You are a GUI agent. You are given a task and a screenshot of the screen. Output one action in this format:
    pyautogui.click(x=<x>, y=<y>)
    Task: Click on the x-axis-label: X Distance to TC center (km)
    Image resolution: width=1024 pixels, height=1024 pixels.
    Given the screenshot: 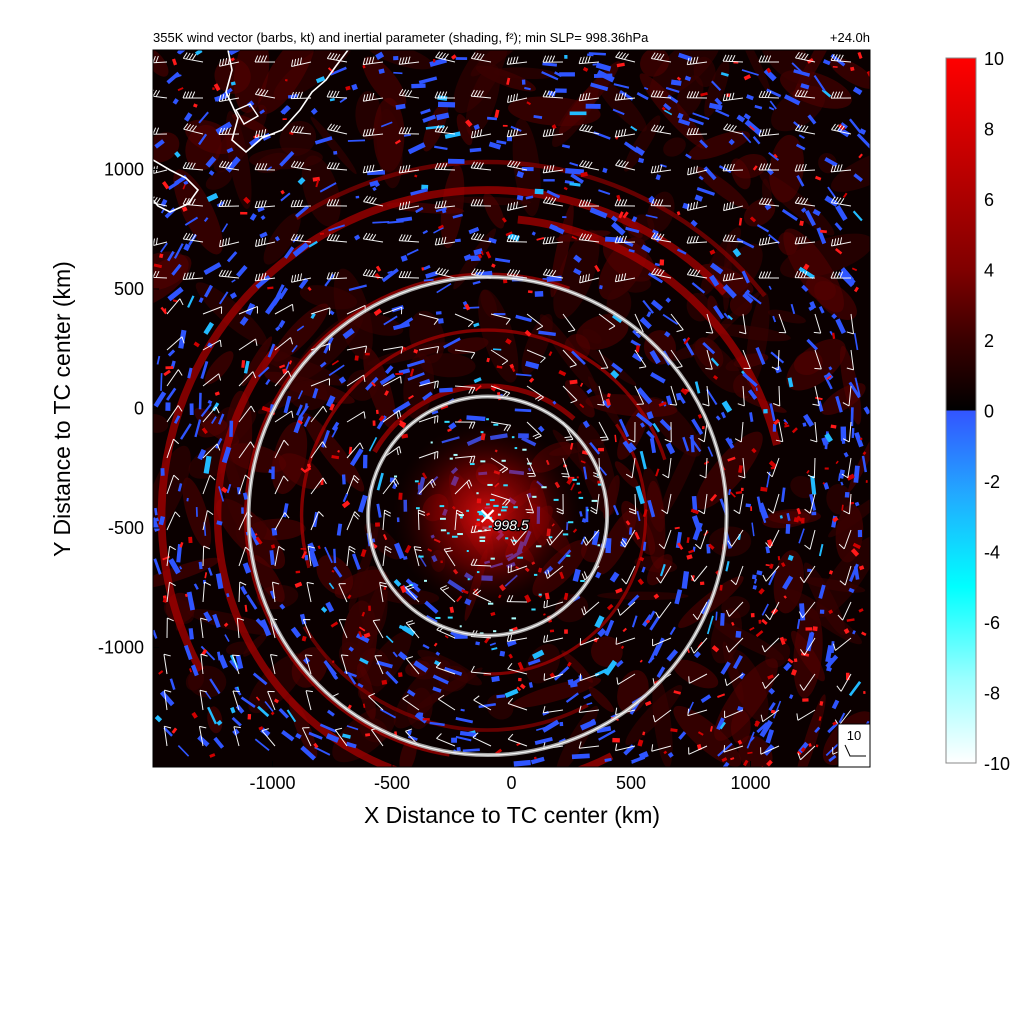 What is the action you would take?
    pyautogui.click(x=512, y=815)
    